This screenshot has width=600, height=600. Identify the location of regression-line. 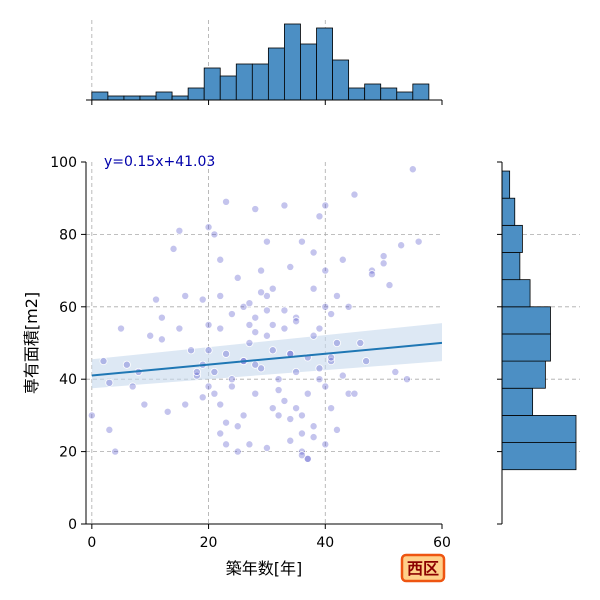
(266, 359).